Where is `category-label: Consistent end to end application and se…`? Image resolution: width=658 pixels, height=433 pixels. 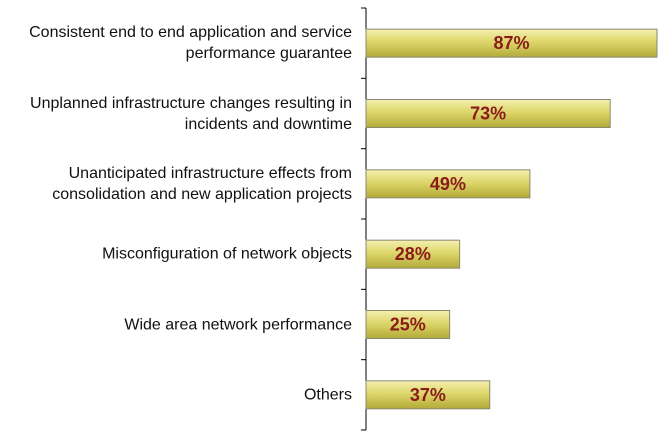
category-label: Consistent end to end application and se… is located at coordinates (190, 43).